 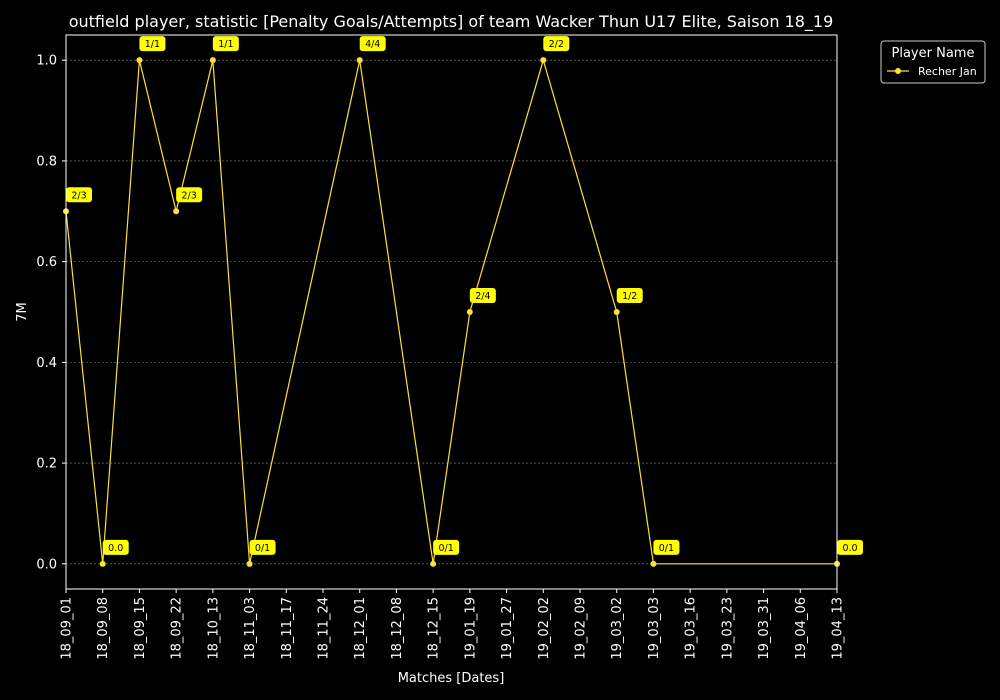 I want to click on x-tick-label: 18_09_15, so click(x=140, y=628).